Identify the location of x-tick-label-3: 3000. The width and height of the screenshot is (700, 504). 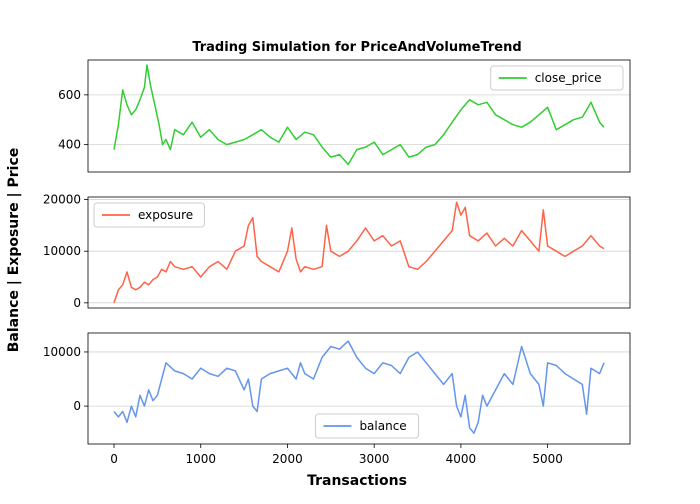
(374, 459).